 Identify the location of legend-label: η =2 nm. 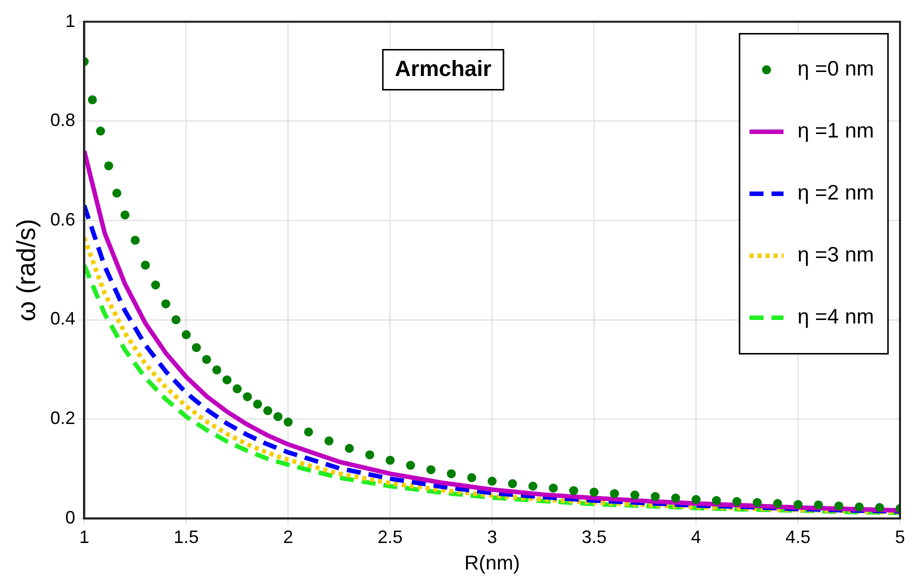
(836, 193).